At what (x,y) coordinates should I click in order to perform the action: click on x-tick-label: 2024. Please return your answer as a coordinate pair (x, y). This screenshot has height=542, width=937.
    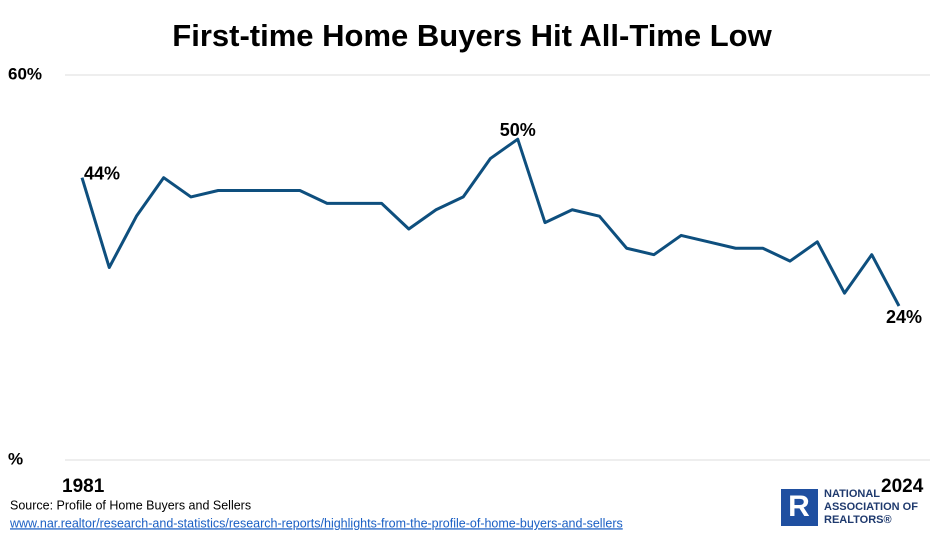
    Looking at the image, I should click on (902, 486).